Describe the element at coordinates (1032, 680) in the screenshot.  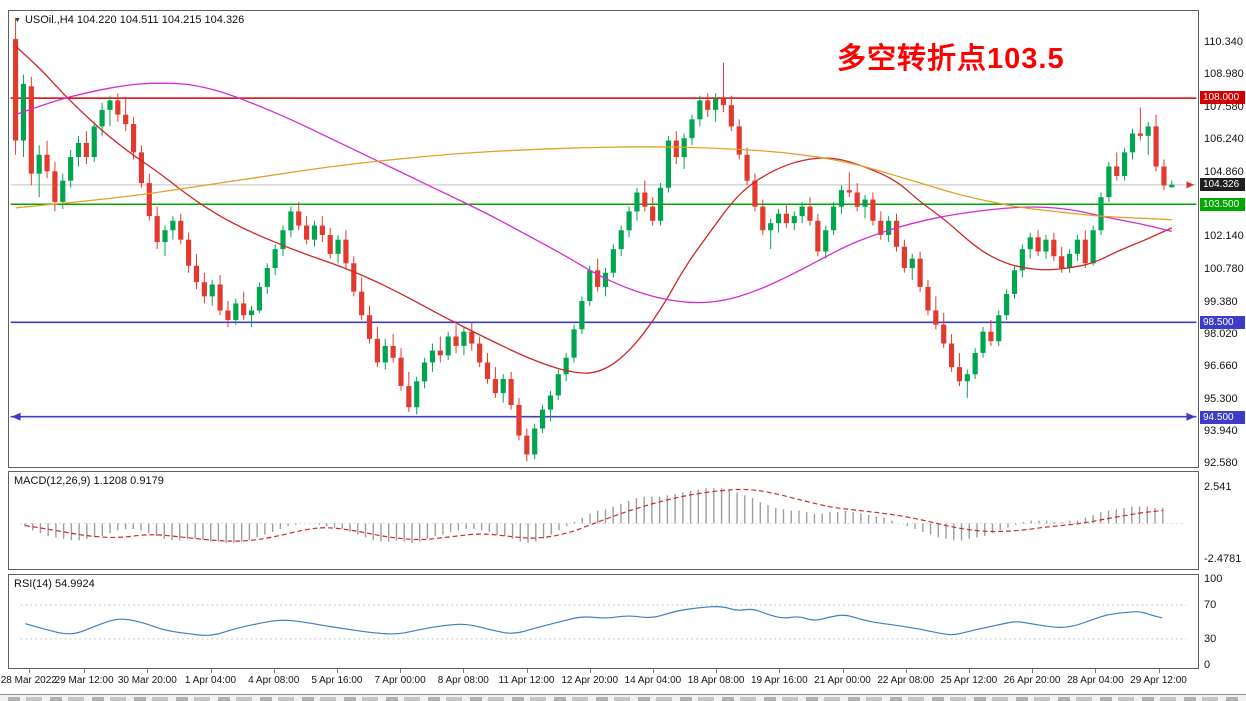
I see `time-label: 26 Apr 20:00` at that location.